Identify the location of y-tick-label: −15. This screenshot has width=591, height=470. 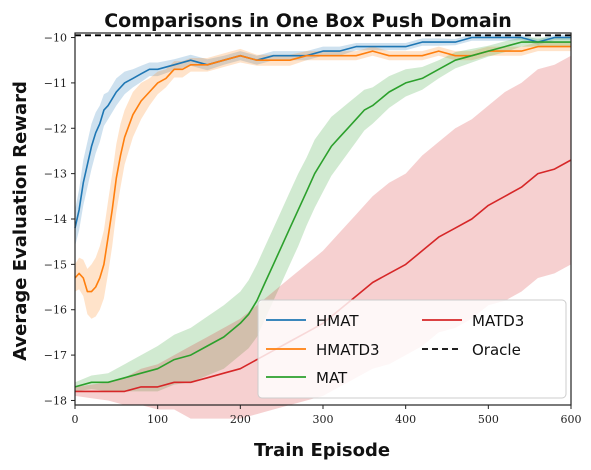
(55, 264).